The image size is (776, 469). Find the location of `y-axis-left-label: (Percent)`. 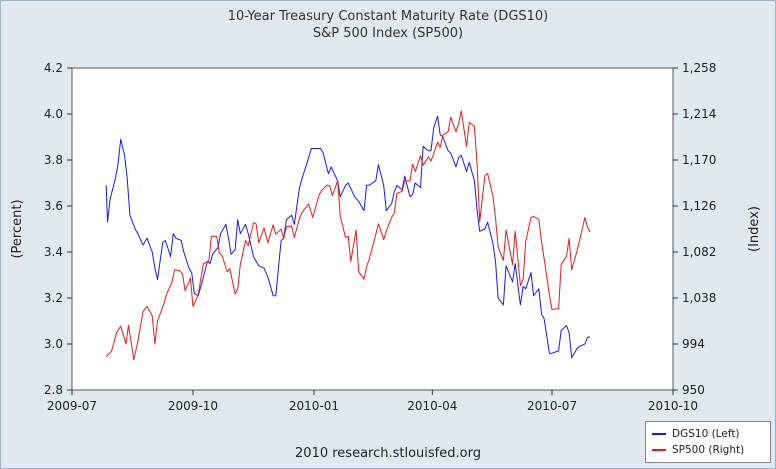

y-axis-left-label: (Percent) is located at coordinates (17, 228).